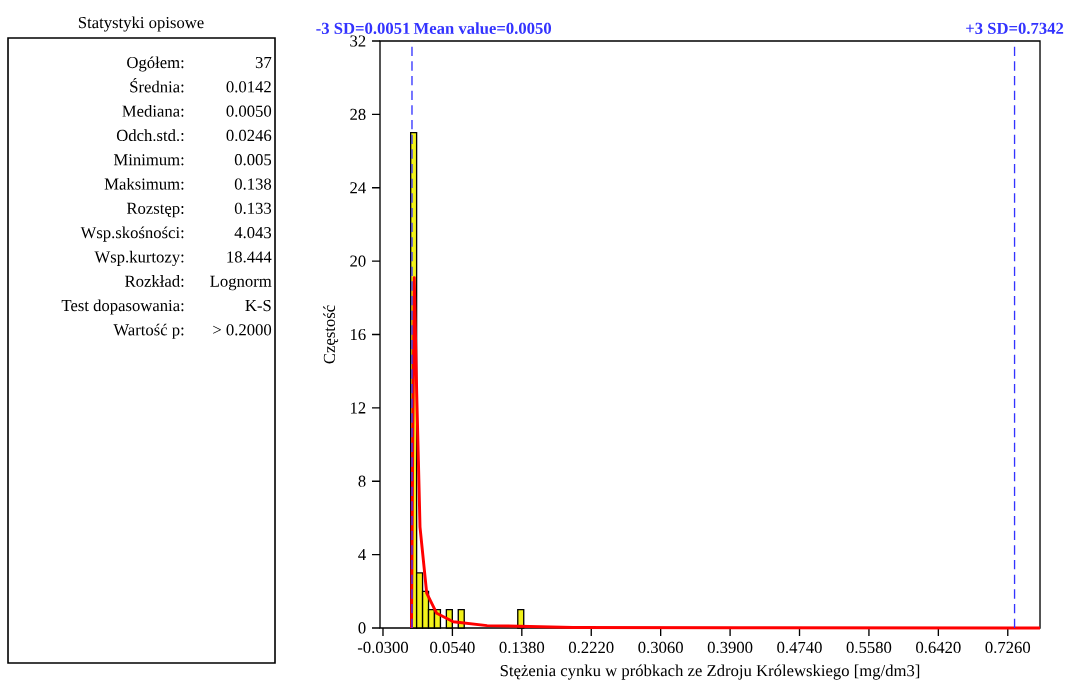 This screenshot has height=695, width=1071. Describe the element at coordinates (248, 87) in the screenshot. I see `text: 0.0142` at that location.